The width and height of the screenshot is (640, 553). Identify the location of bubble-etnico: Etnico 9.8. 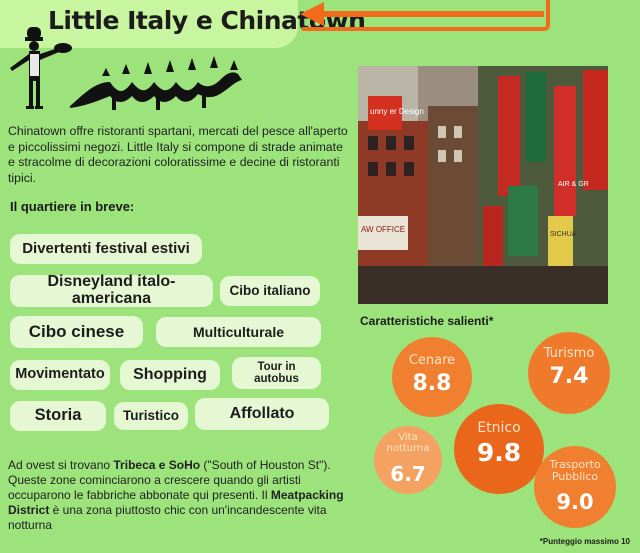
(499, 449).